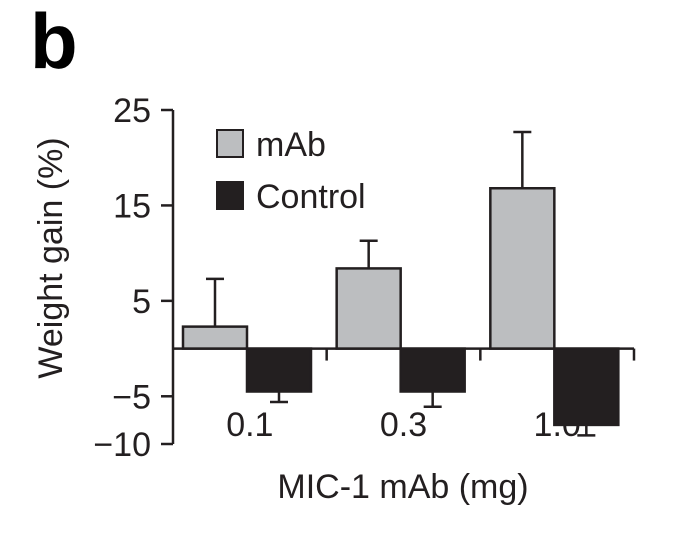 Image resolution: width=689 pixels, height=546 pixels. What do you see at coordinates (131, 397) in the screenshot?
I see `y-tick-label: −5` at bounding box center [131, 397].